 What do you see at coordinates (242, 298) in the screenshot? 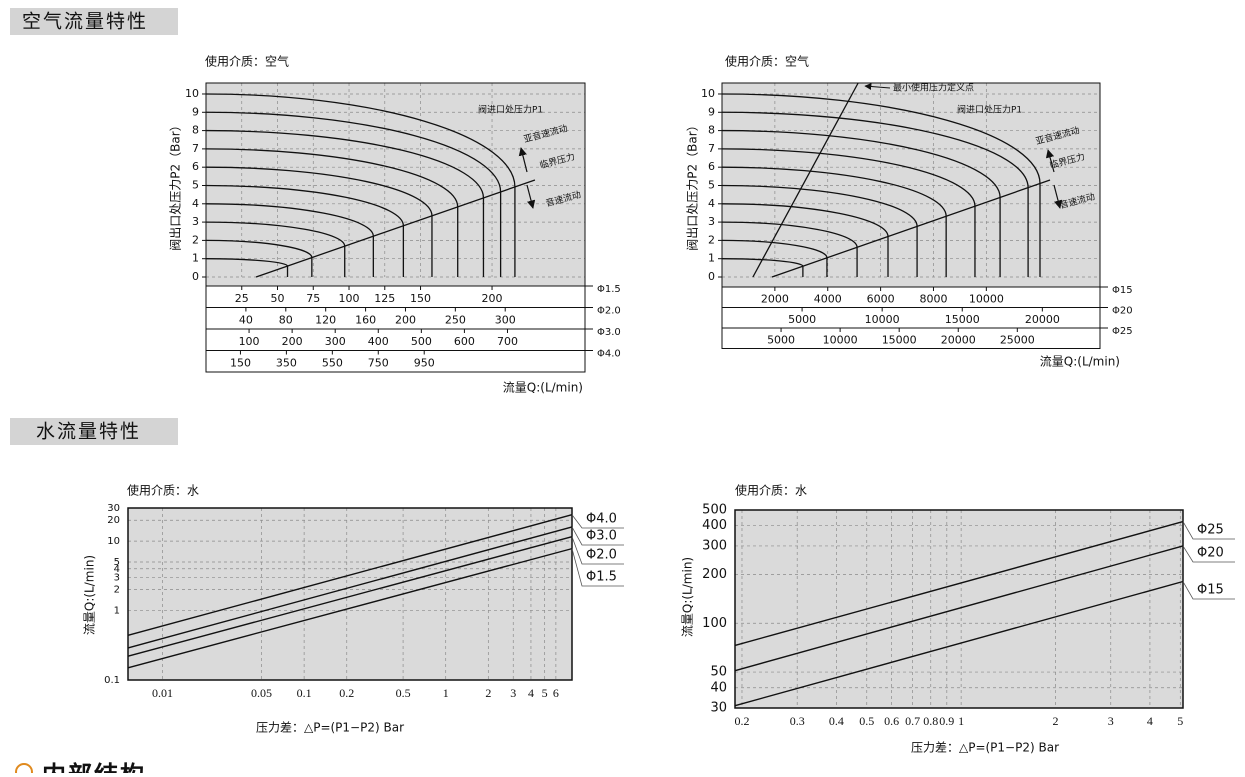
I see `x-tick-label: 25` at bounding box center [242, 298].